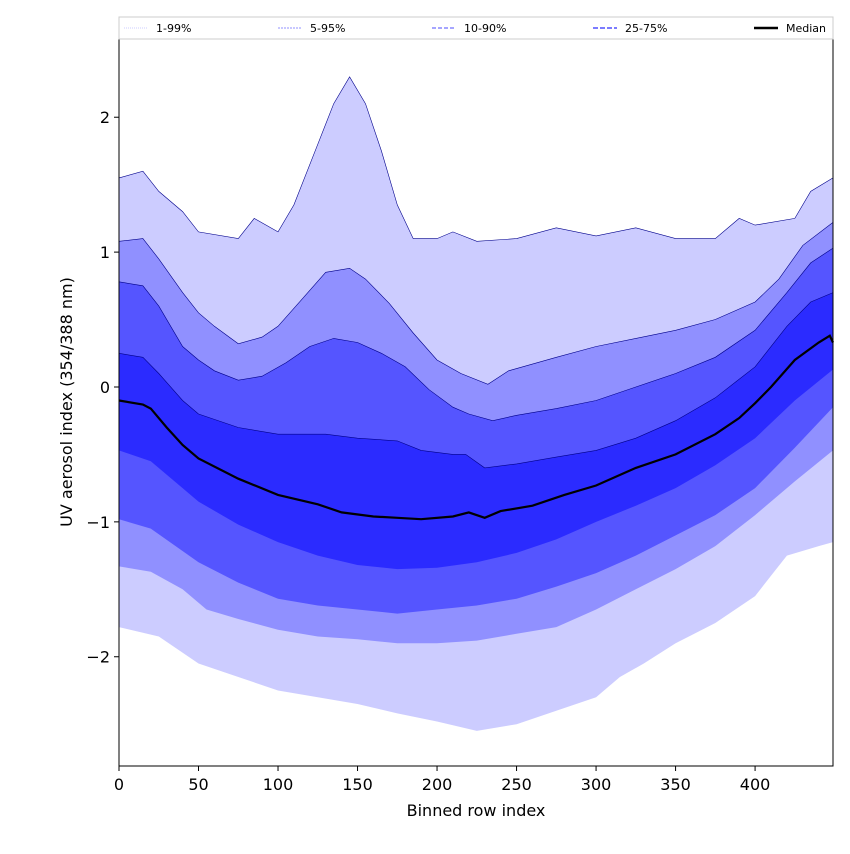 The width and height of the screenshot is (850, 854). Describe the element at coordinates (105, 252) in the screenshot. I see `y-tick-label: 1` at that location.